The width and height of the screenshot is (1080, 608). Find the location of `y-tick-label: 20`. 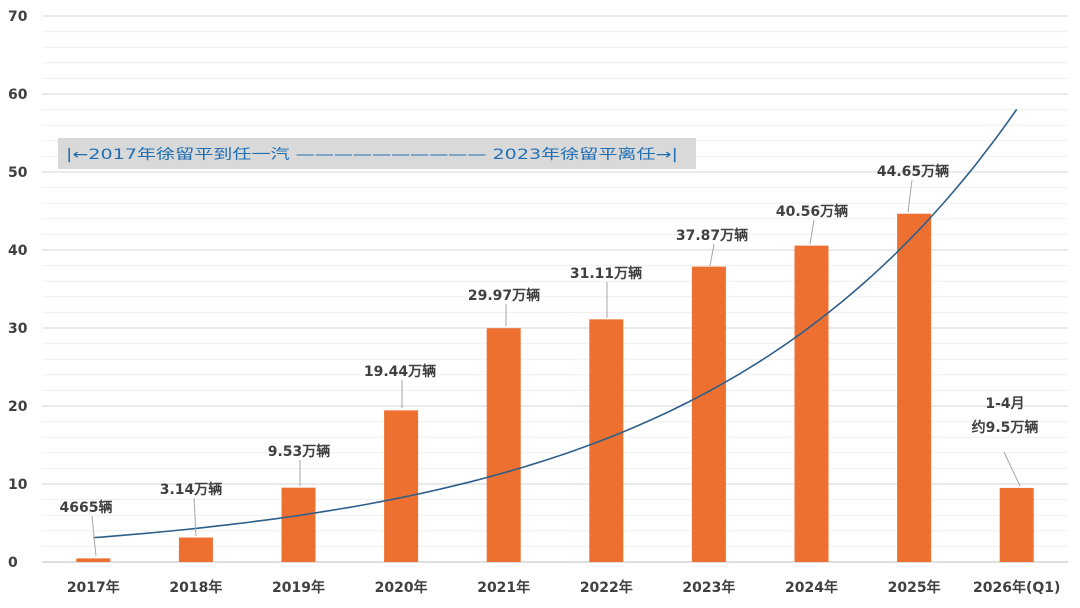

y-tick-label: 20 is located at coordinates (18, 407).